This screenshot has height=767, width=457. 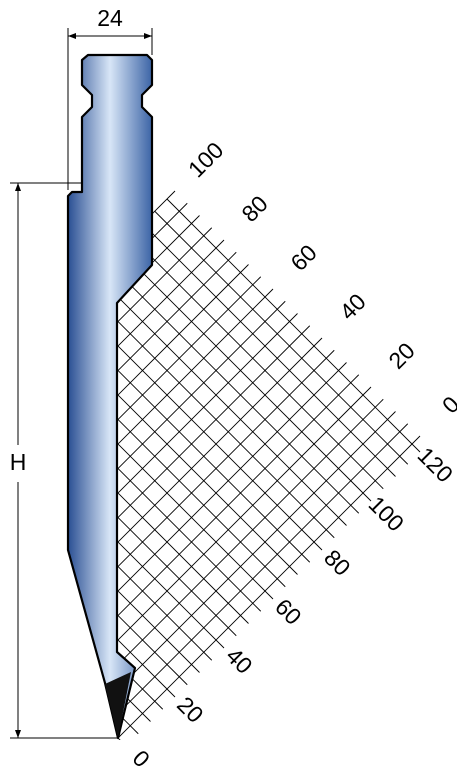 What do you see at coordinates (18, 462) in the screenshot?
I see `height-dimension: H` at bounding box center [18, 462].